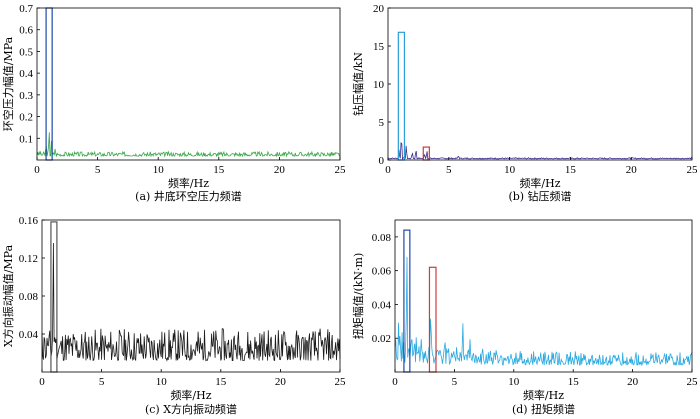  Describe the element at coordinates (26, 52) in the screenshot. I see `y-tick-label: 0.5` at that location.